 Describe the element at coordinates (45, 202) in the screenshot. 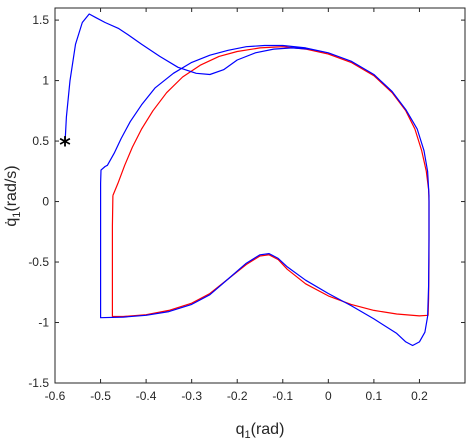

I see `y-tick-label: 0` at that location.